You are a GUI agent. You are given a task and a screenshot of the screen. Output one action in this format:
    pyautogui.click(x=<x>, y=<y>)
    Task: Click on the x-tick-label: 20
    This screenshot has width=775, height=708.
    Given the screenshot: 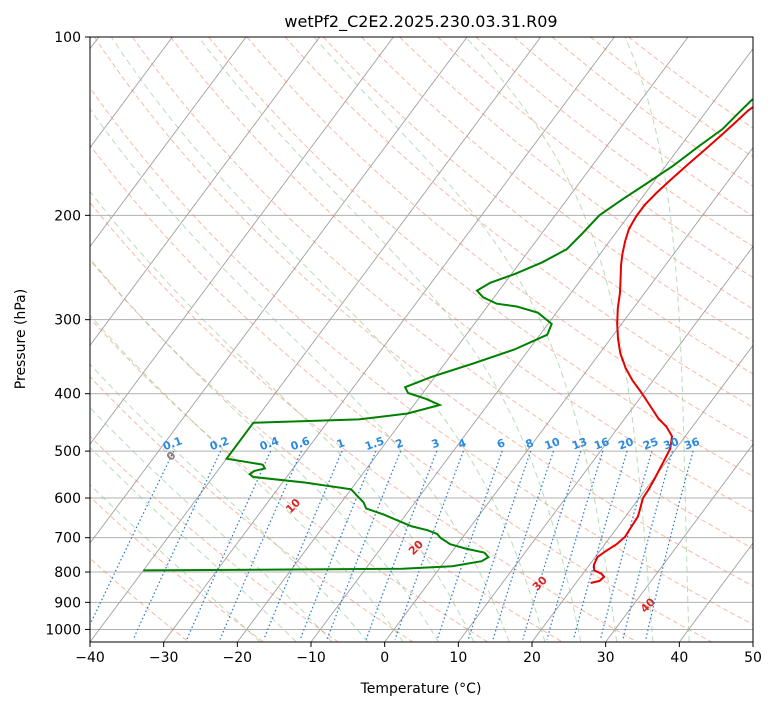 What is the action you would take?
    pyautogui.click(x=532, y=658)
    